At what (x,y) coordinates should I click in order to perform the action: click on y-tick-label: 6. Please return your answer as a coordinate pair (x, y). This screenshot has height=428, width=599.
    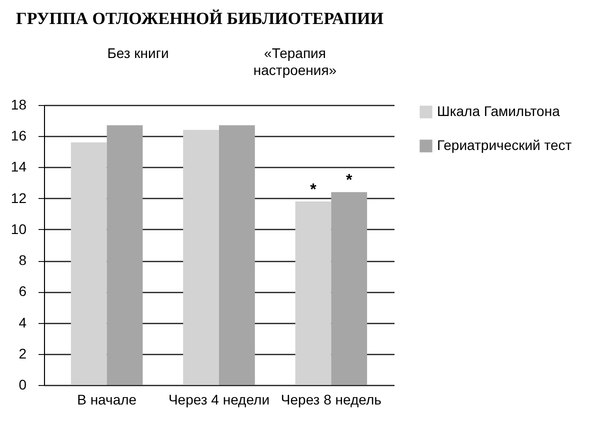
    Looking at the image, I should click on (22, 291).